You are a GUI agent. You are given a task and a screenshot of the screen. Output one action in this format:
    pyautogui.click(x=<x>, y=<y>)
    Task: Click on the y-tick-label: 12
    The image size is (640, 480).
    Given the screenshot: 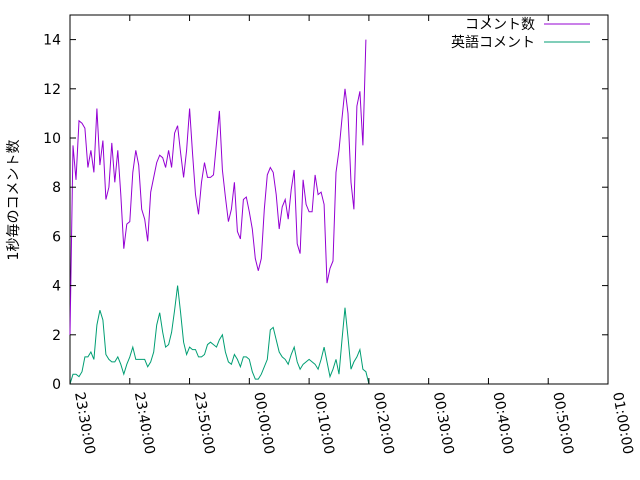 What is the action you would take?
    pyautogui.click(x=52, y=90)
    